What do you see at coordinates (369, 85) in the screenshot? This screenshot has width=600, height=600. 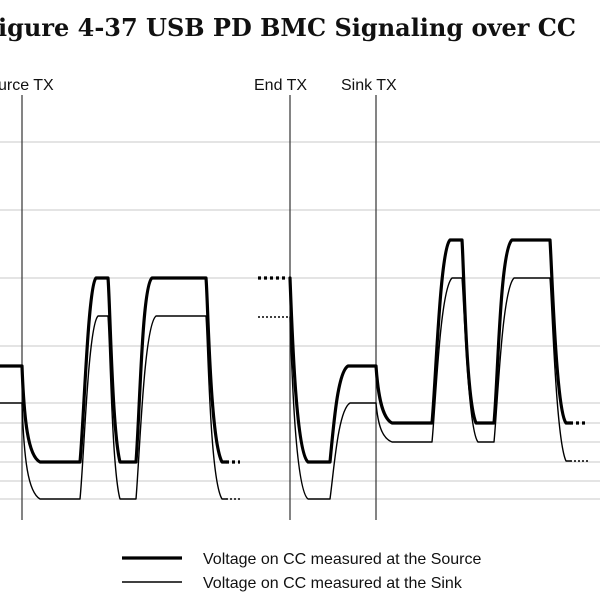 I see `sink-tx-label: Sink TX` at bounding box center [369, 85].